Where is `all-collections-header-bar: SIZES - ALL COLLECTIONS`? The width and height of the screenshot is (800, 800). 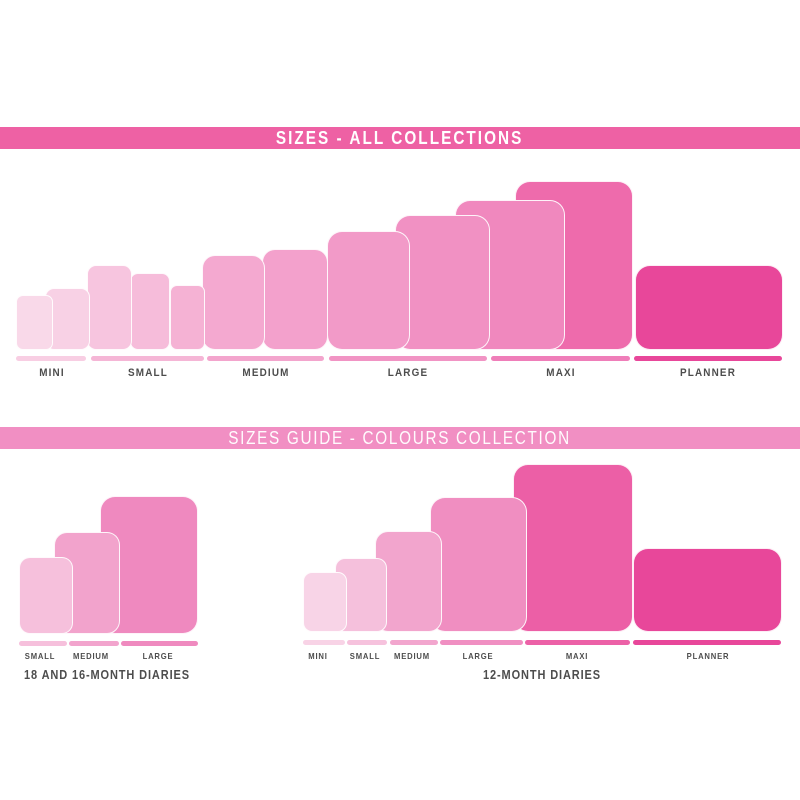
all-collections-header-bar: SIZES - ALL COLLECTIONS is located at coordinates (400, 138).